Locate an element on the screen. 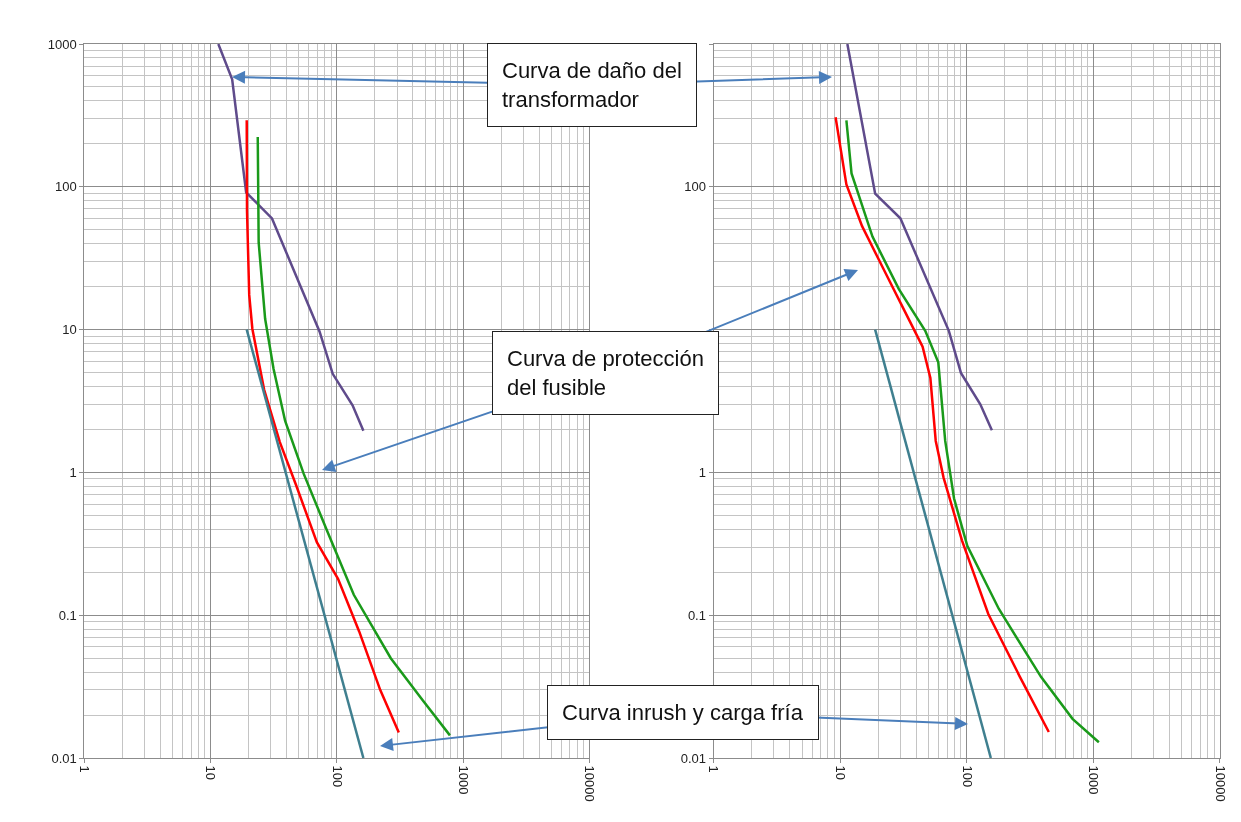 This screenshot has width=1241, height=822. annotation: Curva de daño del transformador is located at coordinates (592, 85).